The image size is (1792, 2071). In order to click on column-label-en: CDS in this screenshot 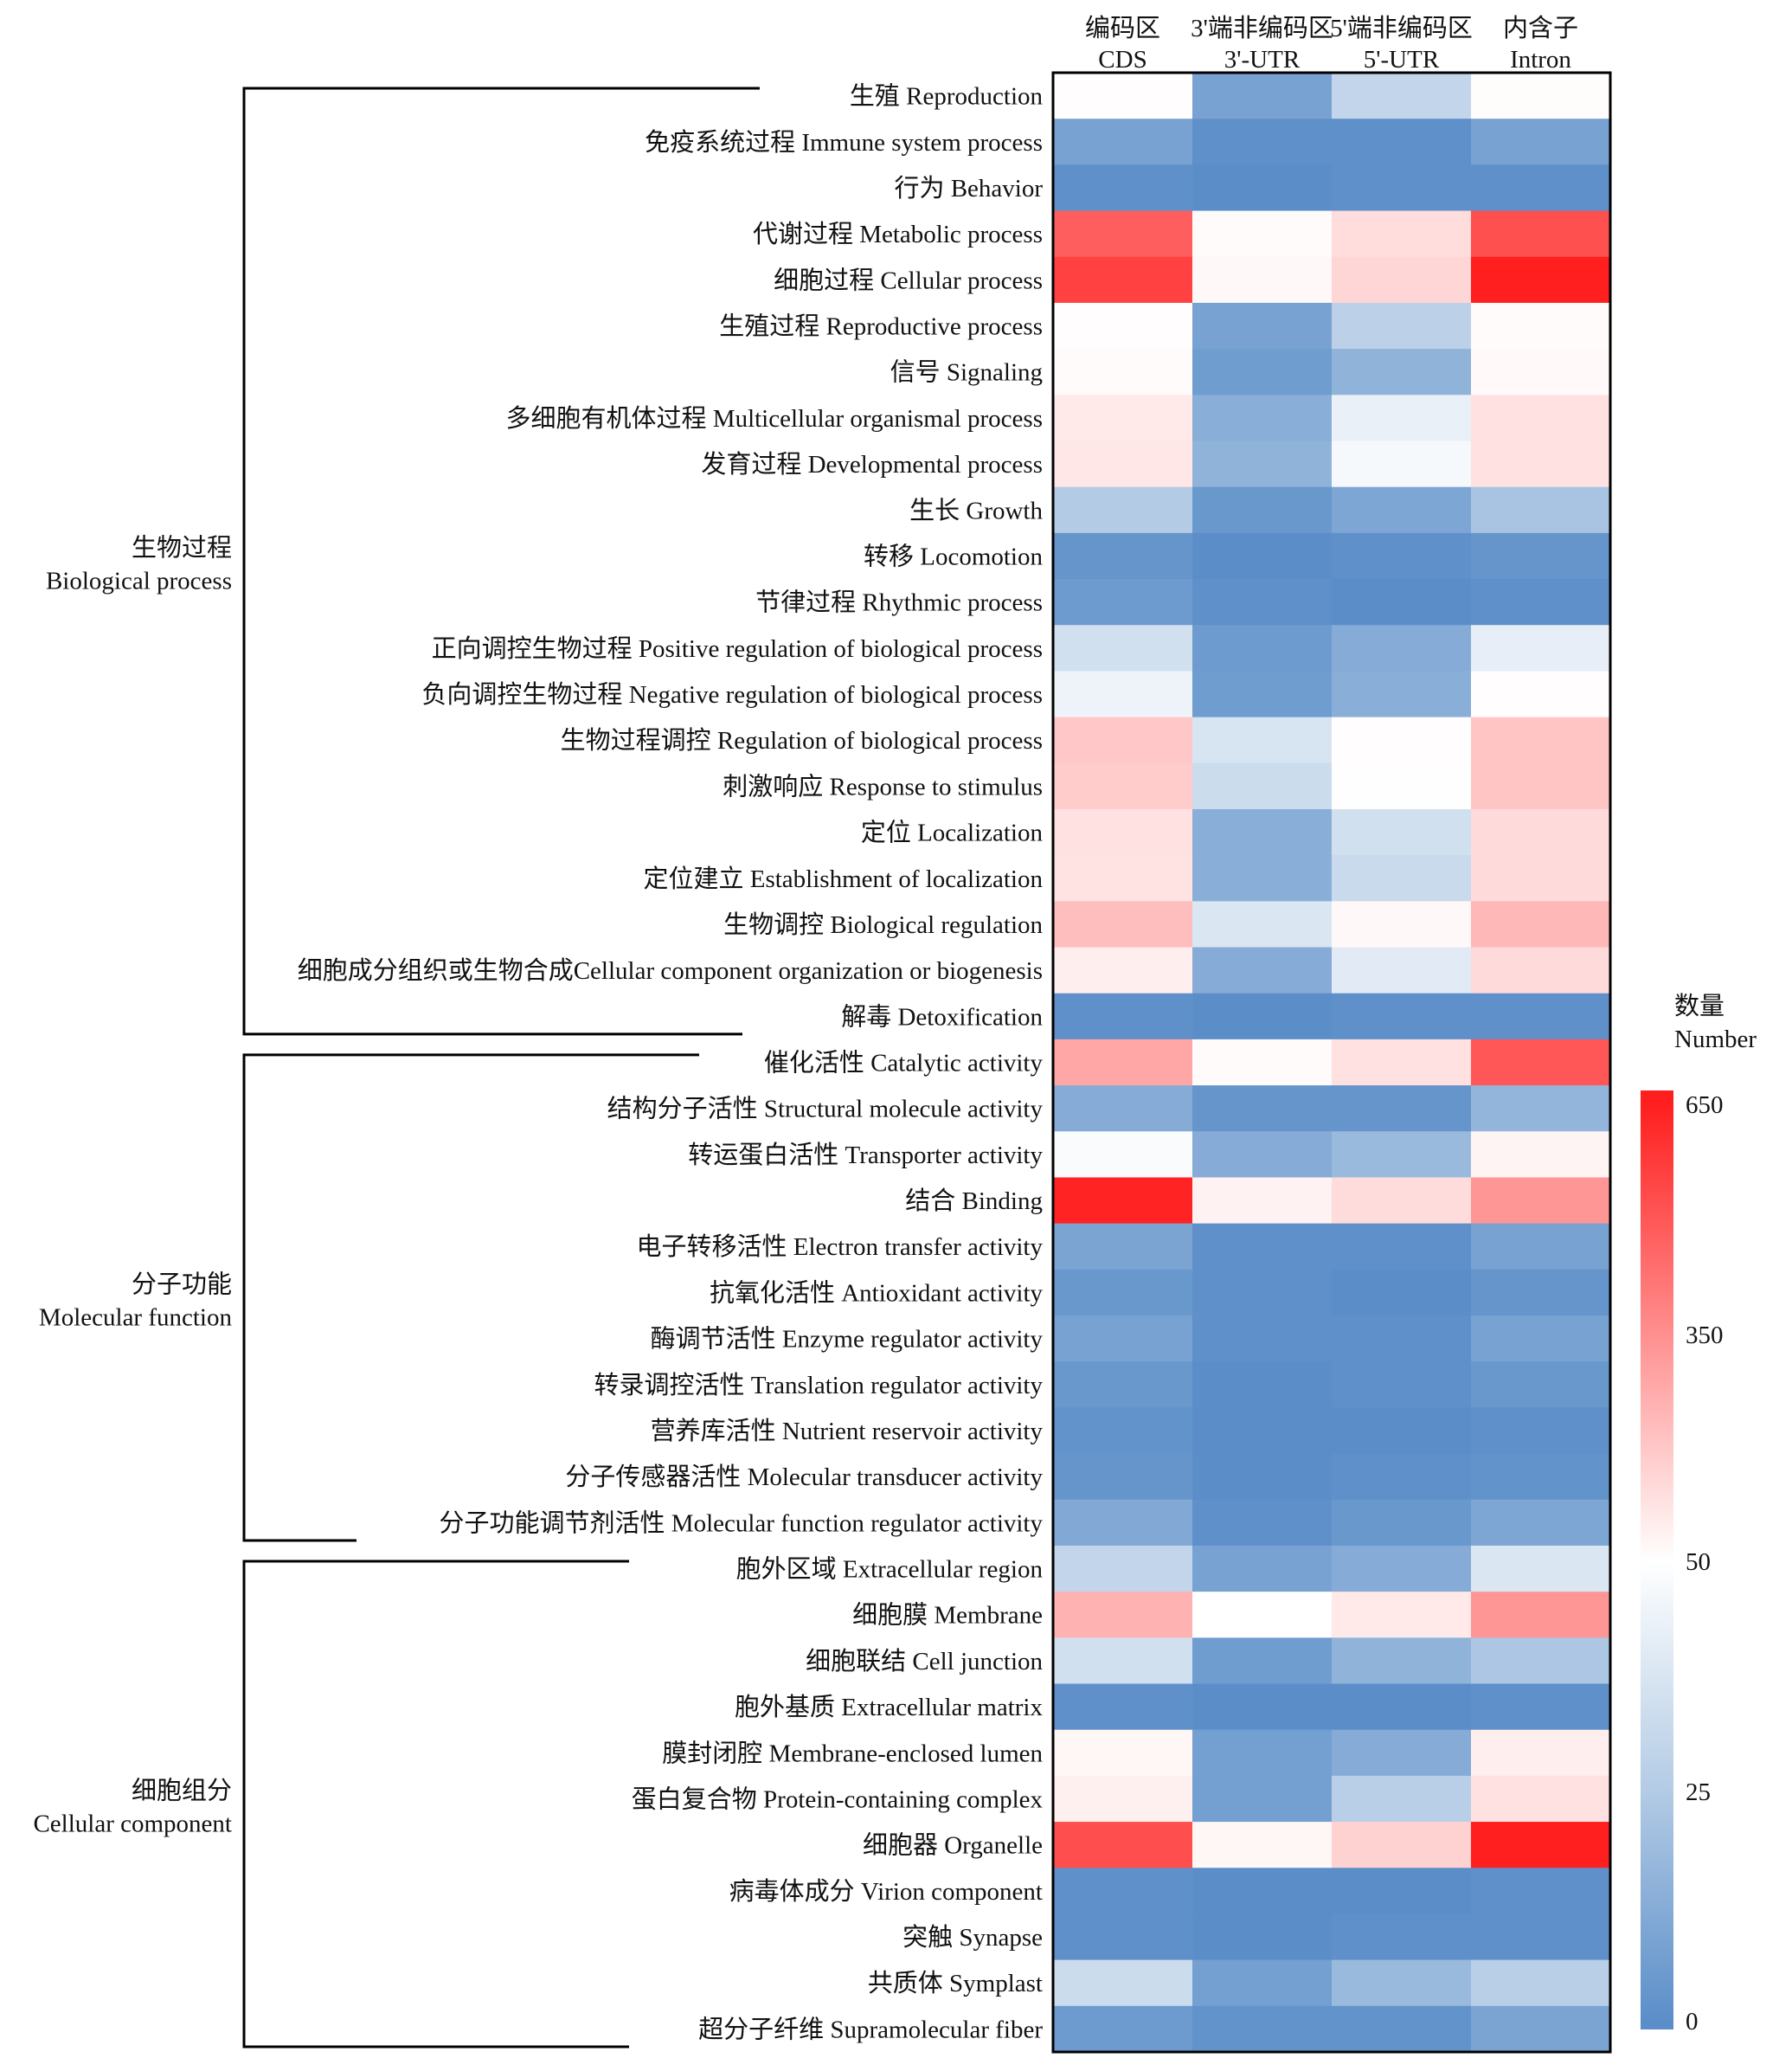, I will do `click(1122, 60)`.